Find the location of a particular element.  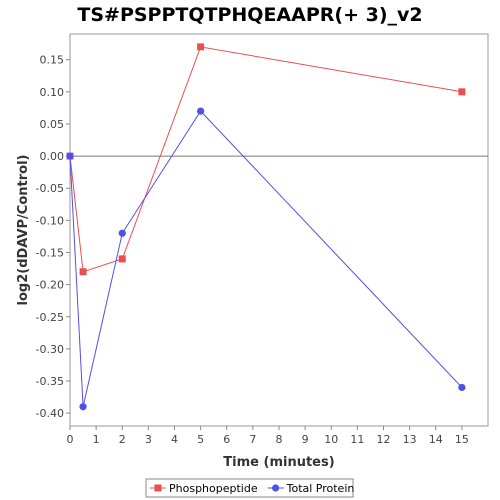

x-tick-label: 9 is located at coordinates (305, 439).